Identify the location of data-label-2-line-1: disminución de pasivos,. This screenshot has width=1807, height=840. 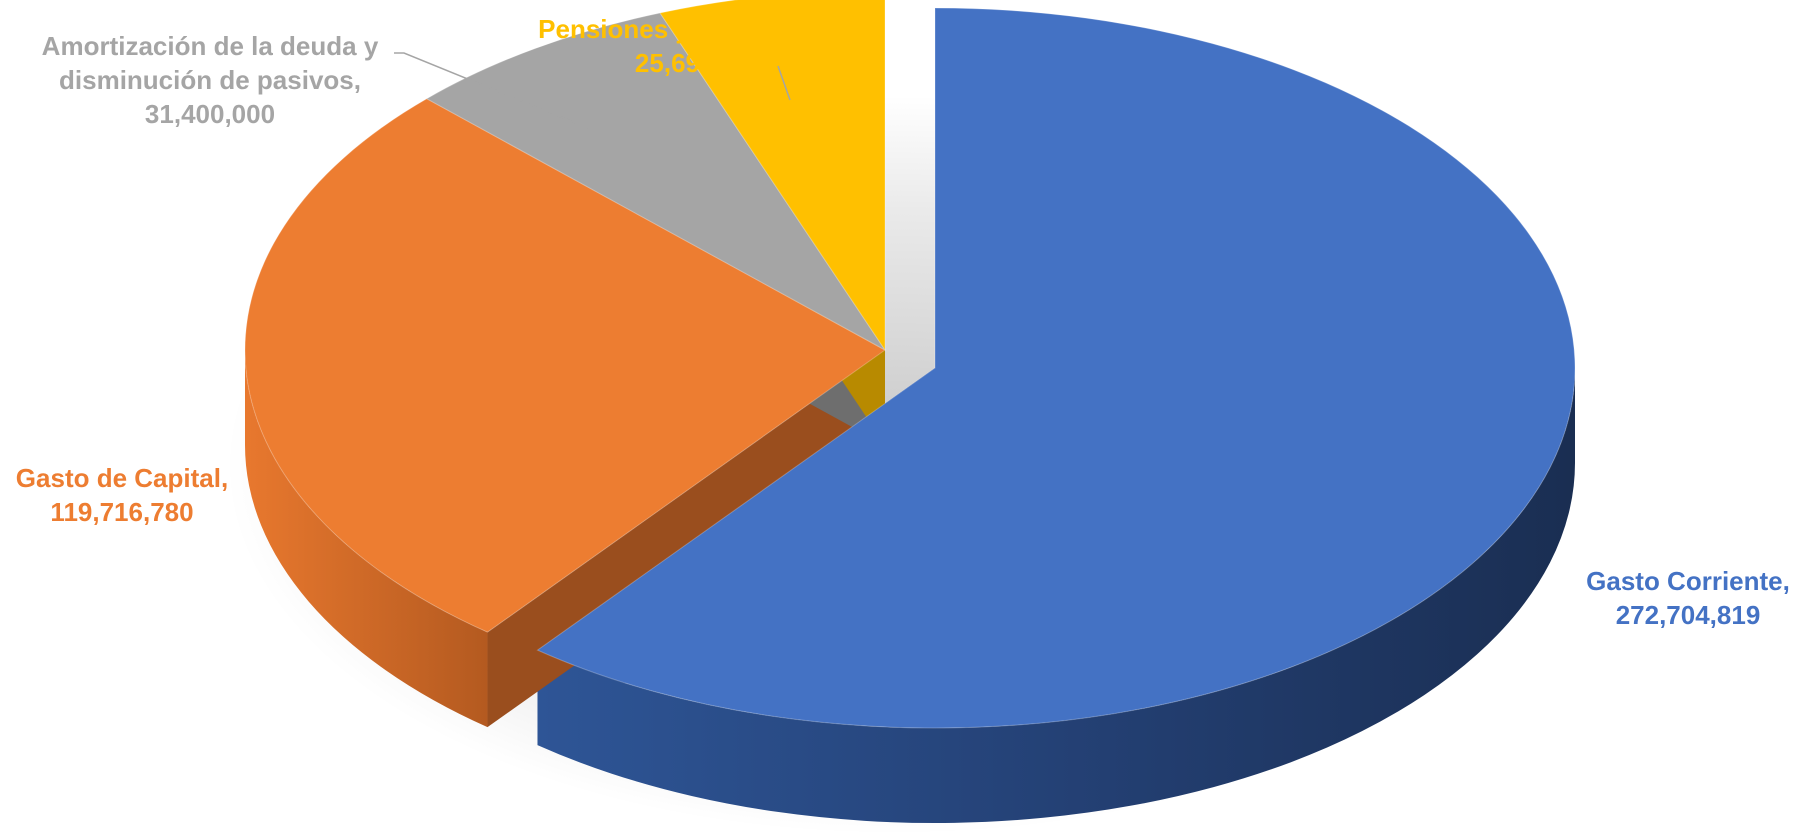
(210, 80).